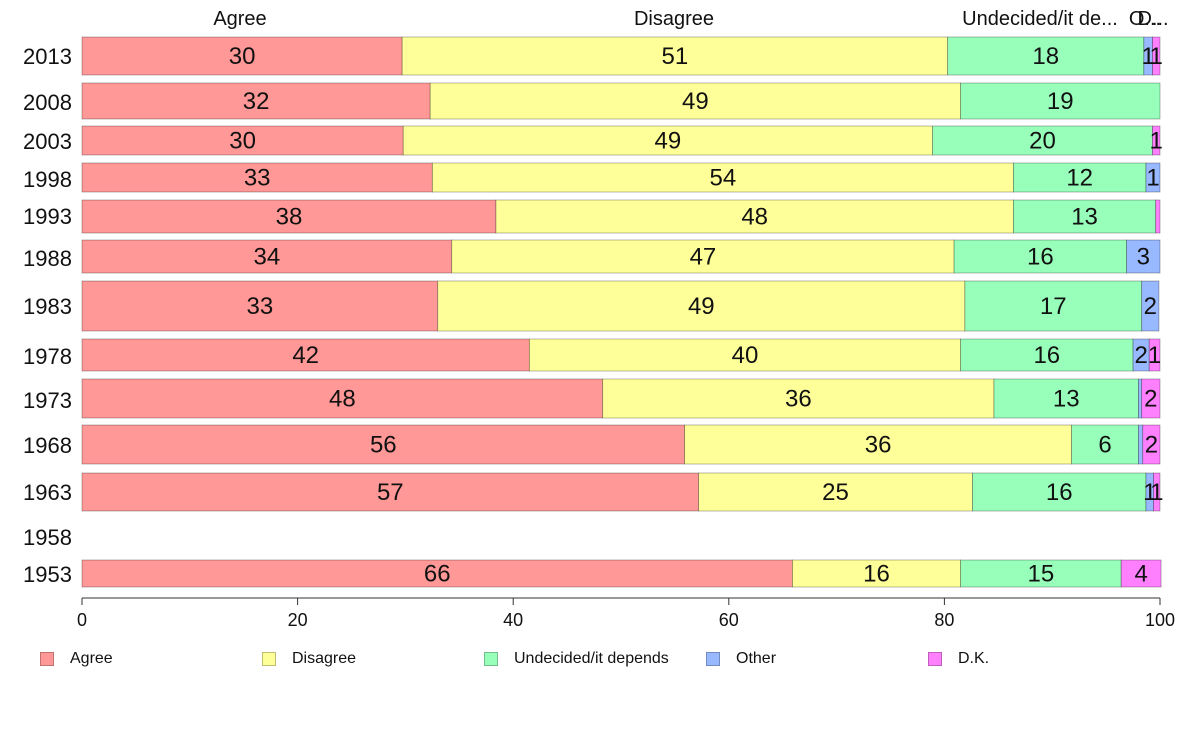 The width and height of the screenshot is (1188, 736). I want to click on data-label: 57, so click(390, 492).